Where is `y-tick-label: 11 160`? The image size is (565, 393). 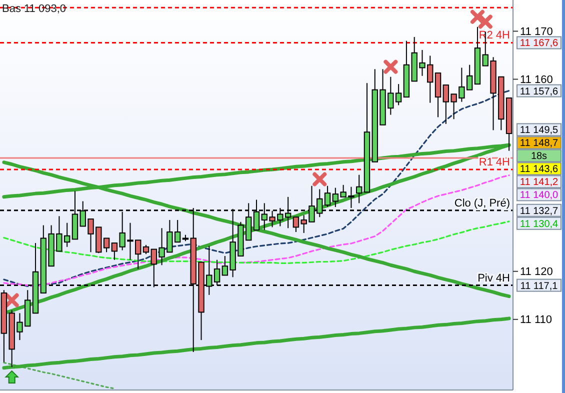 y-tick-label: 11 160 is located at coordinates (536, 80).